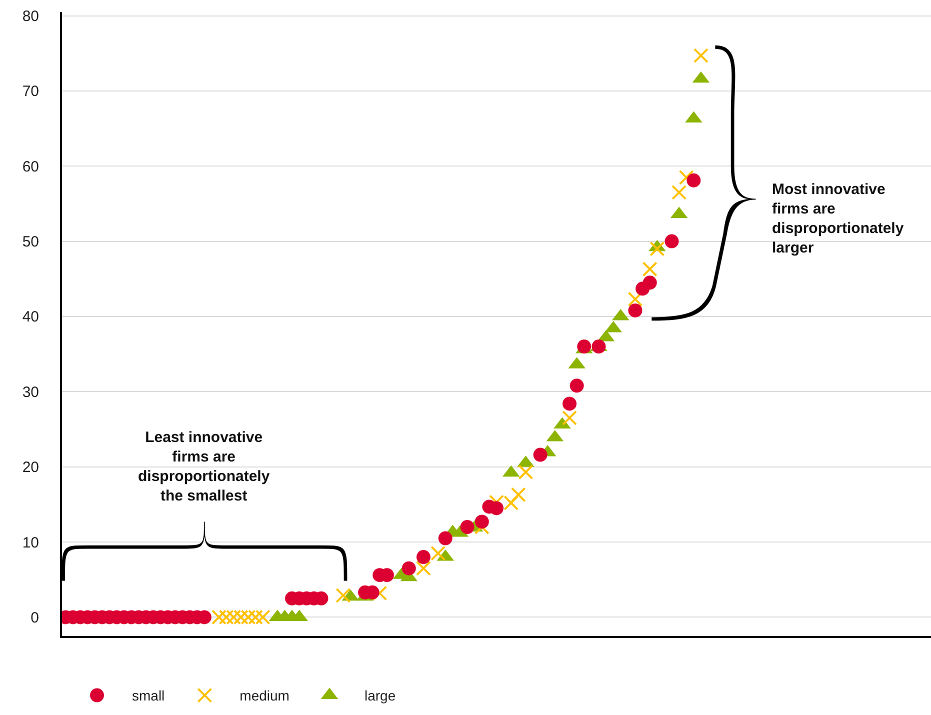  I want to click on legend-label: small, so click(148, 696).